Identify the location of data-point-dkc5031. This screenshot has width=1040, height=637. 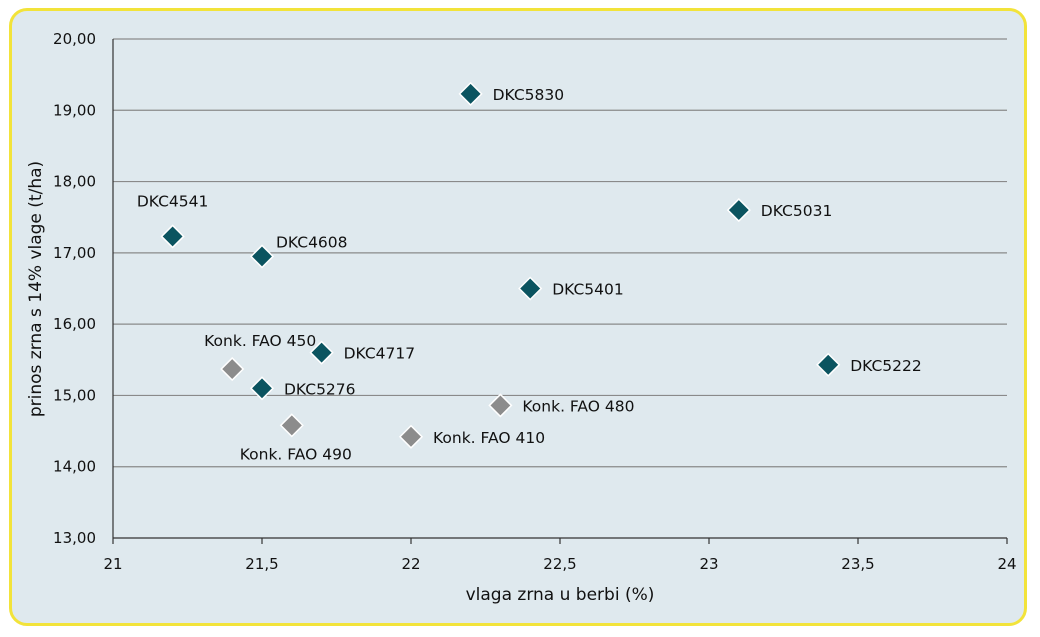
(738, 210).